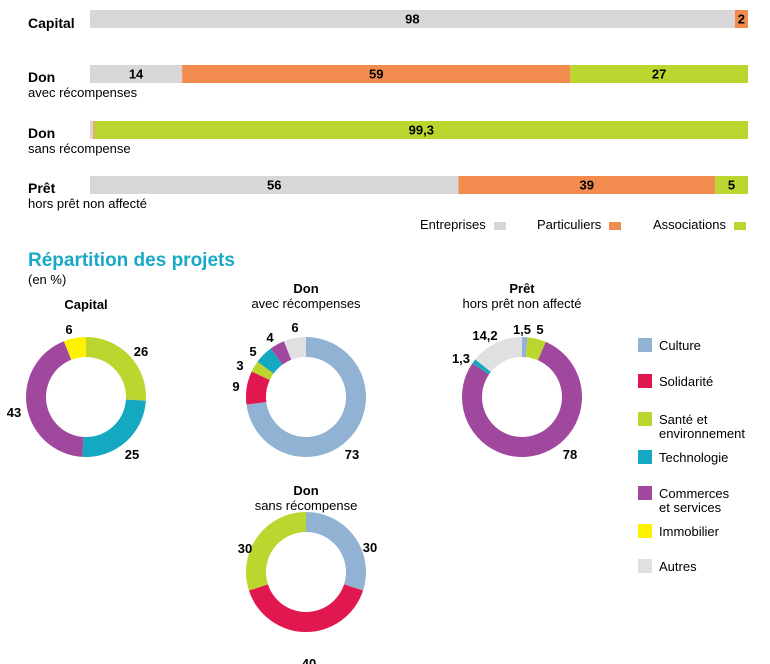  Describe the element at coordinates (453, 224) in the screenshot. I see `bar-legend-label-entreprises: Entreprises` at that location.